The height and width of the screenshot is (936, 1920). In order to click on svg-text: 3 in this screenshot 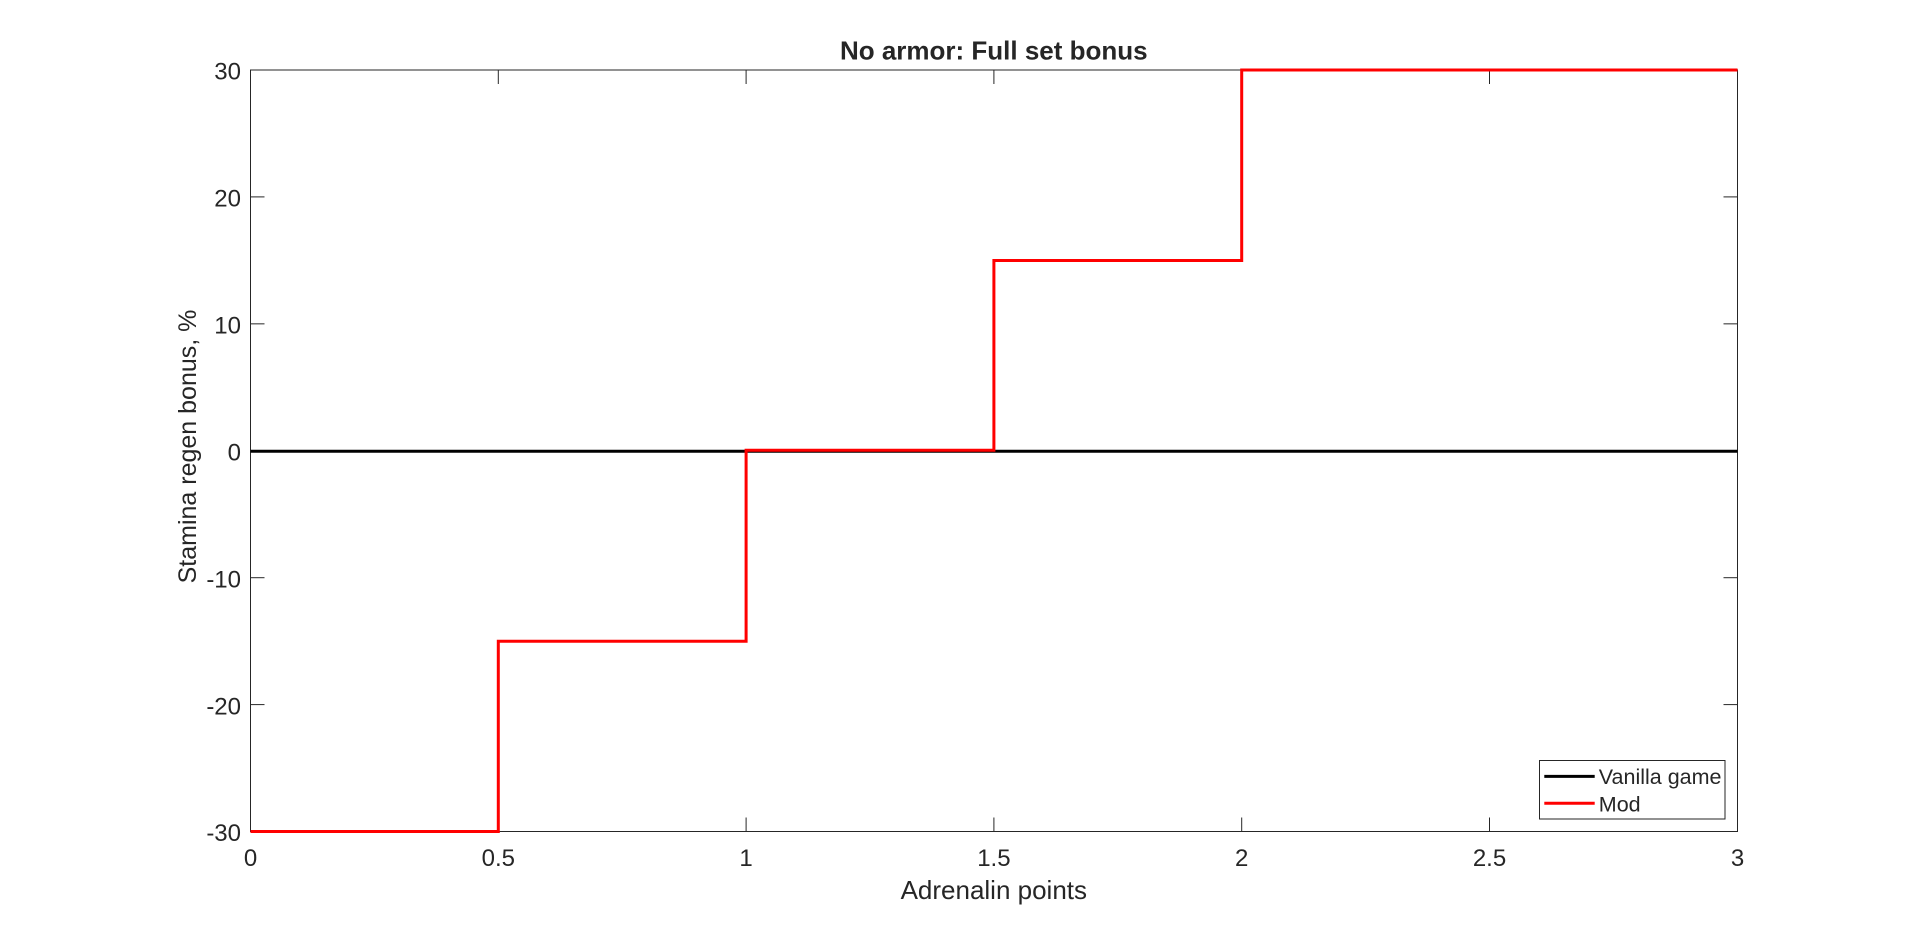, I will do `click(1737, 858)`.